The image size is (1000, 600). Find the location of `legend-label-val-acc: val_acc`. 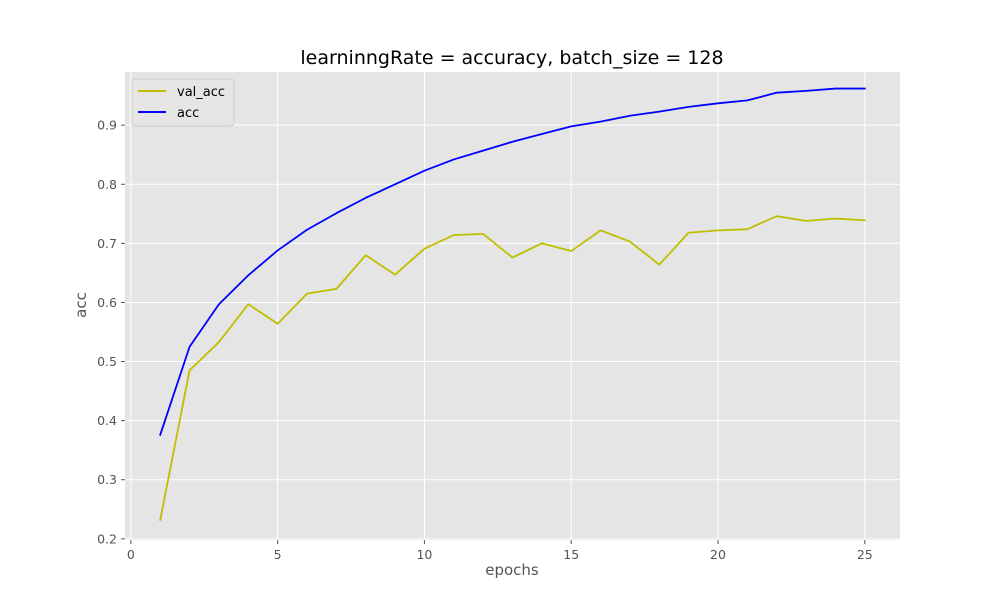

legend-label-val-acc: val_acc is located at coordinates (201, 92).